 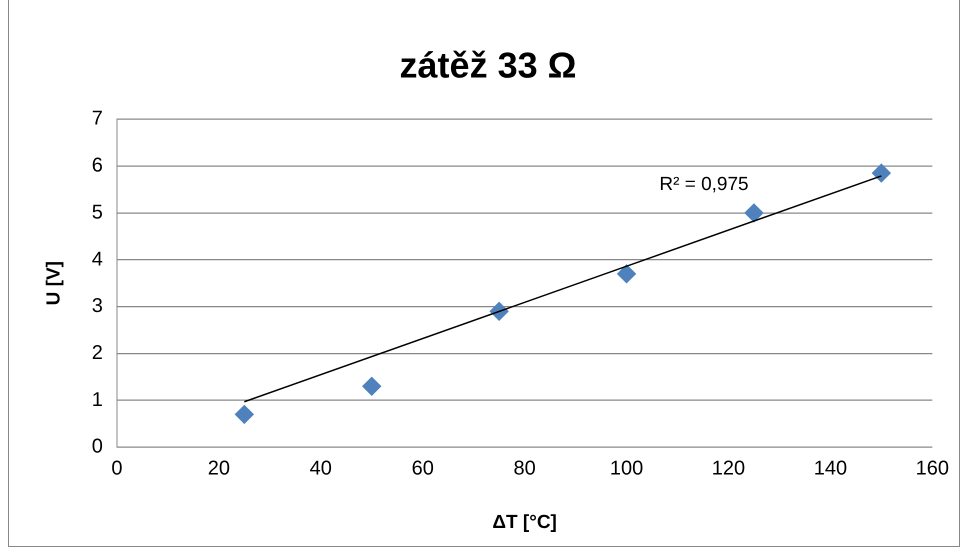 I want to click on x-tick-label: 20, so click(x=219, y=469).